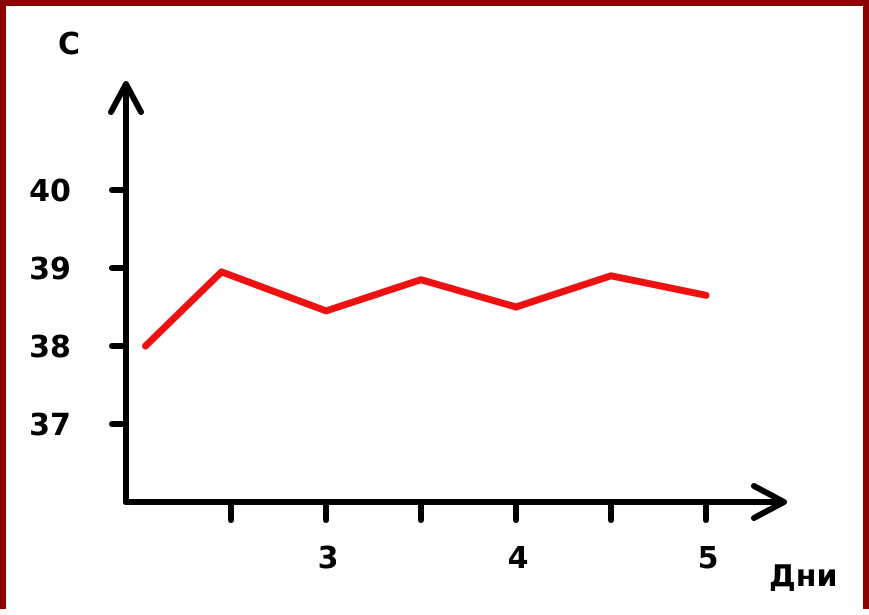  What do you see at coordinates (50, 347) in the screenshot?
I see `y-tick-label: 38` at bounding box center [50, 347].